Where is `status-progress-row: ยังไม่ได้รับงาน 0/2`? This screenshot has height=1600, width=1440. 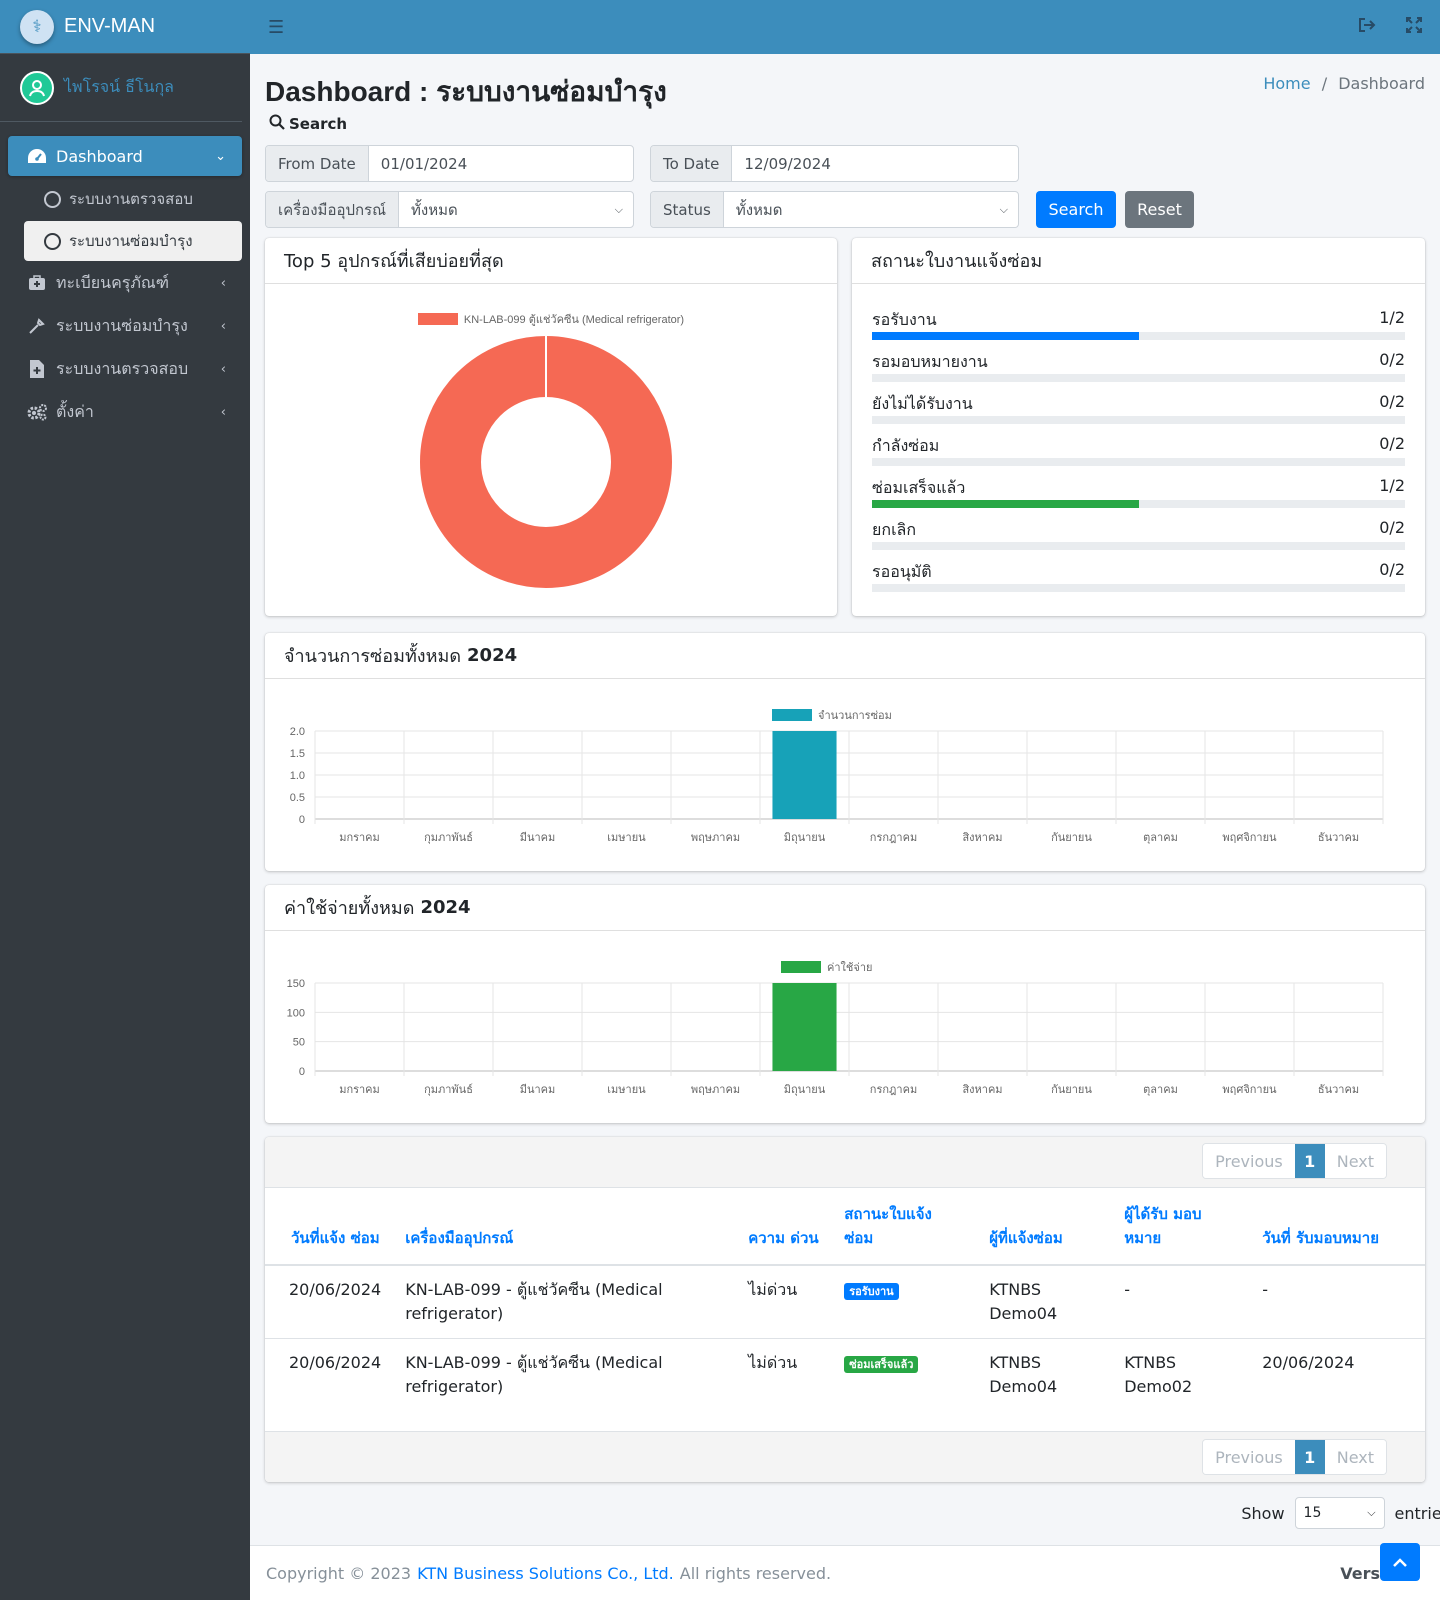 status-progress-row: ยังไม่ได้รับงาน 0/2 is located at coordinates (1138, 403).